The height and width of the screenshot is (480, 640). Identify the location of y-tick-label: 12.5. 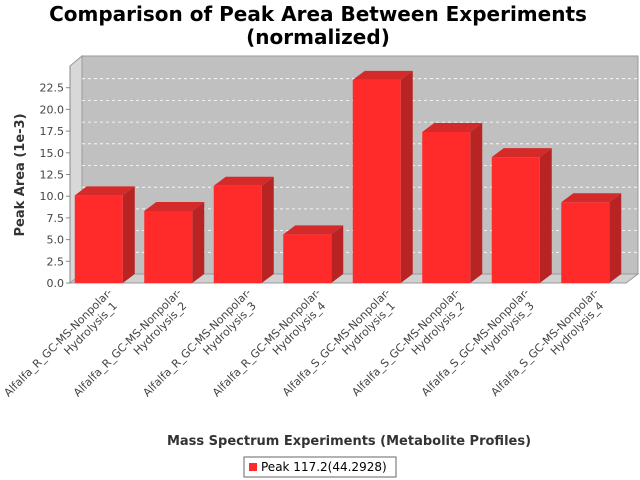
(52, 175).